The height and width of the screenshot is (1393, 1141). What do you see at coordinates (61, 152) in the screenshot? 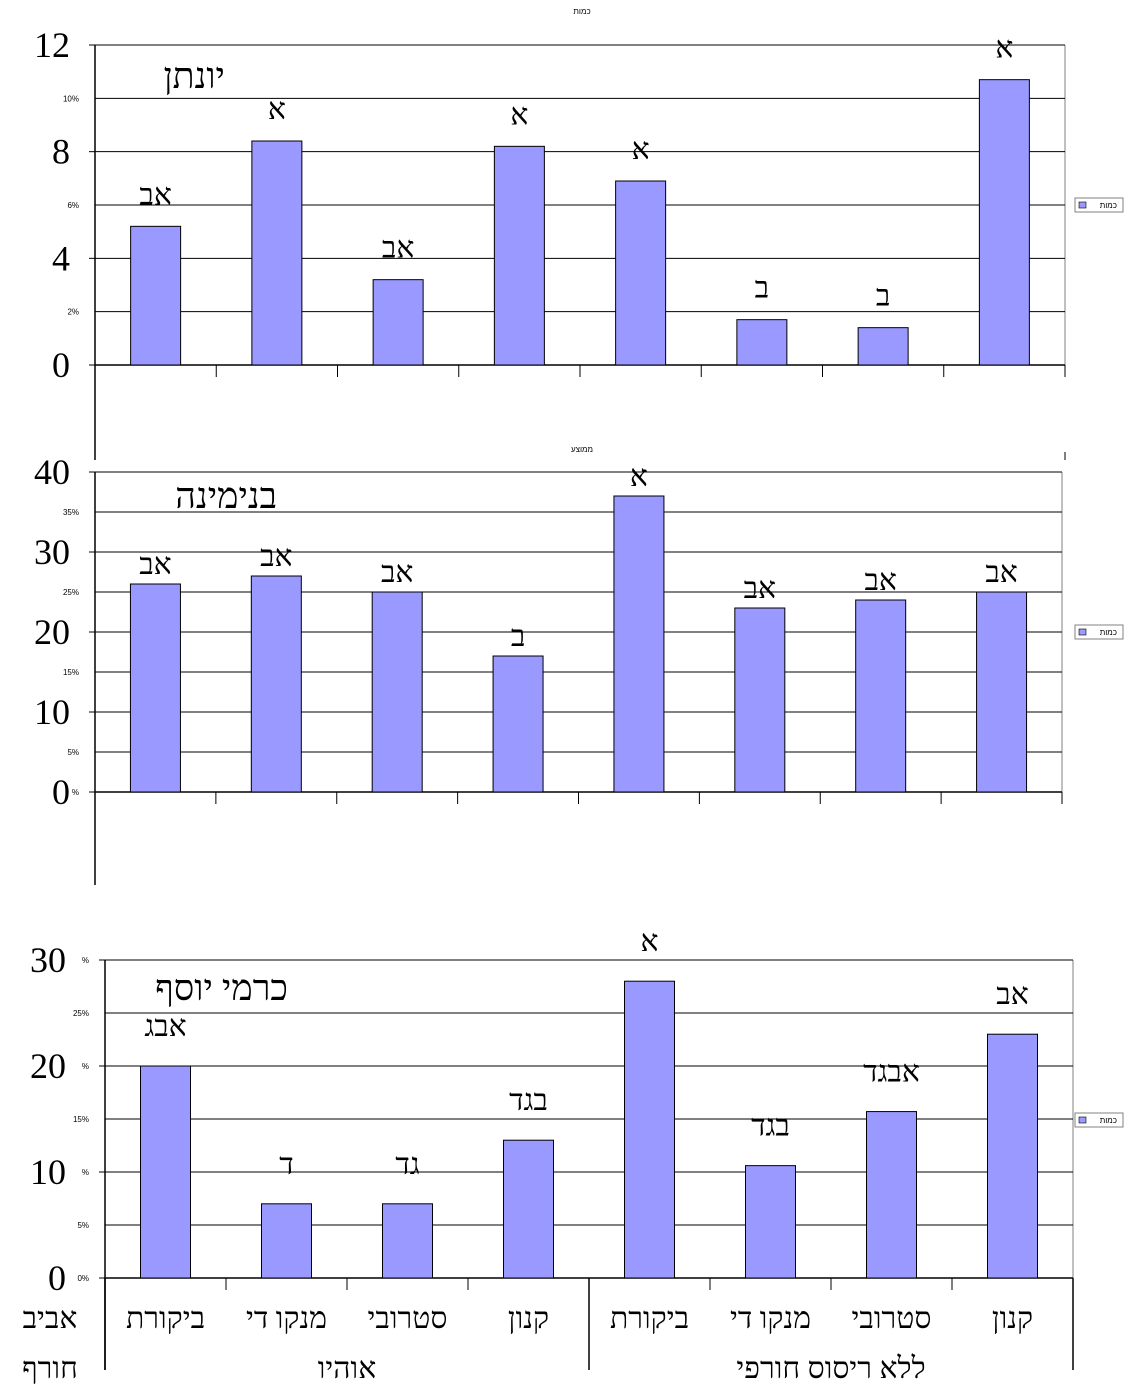
I see `y-tick-label: 8` at bounding box center [61, 152].